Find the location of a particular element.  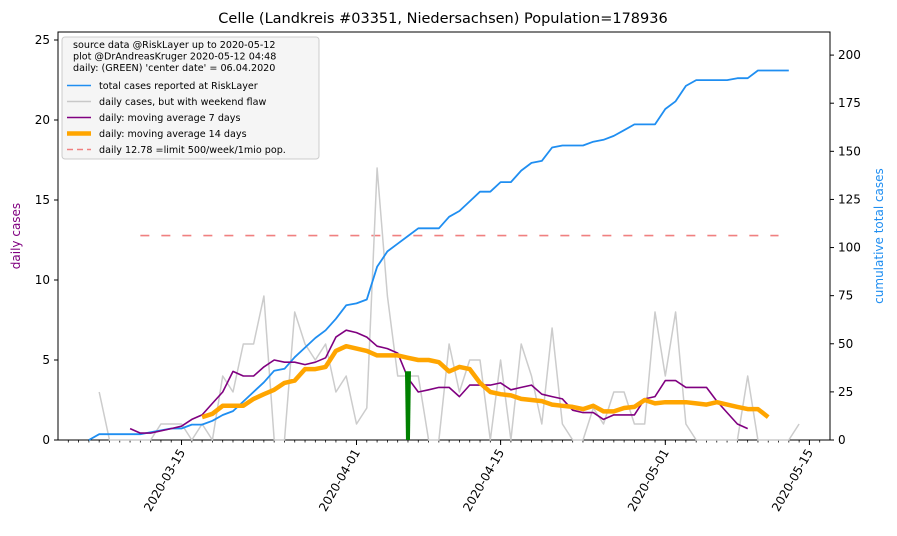

left-tick-label: 10 is located at coordinates (42, 280).